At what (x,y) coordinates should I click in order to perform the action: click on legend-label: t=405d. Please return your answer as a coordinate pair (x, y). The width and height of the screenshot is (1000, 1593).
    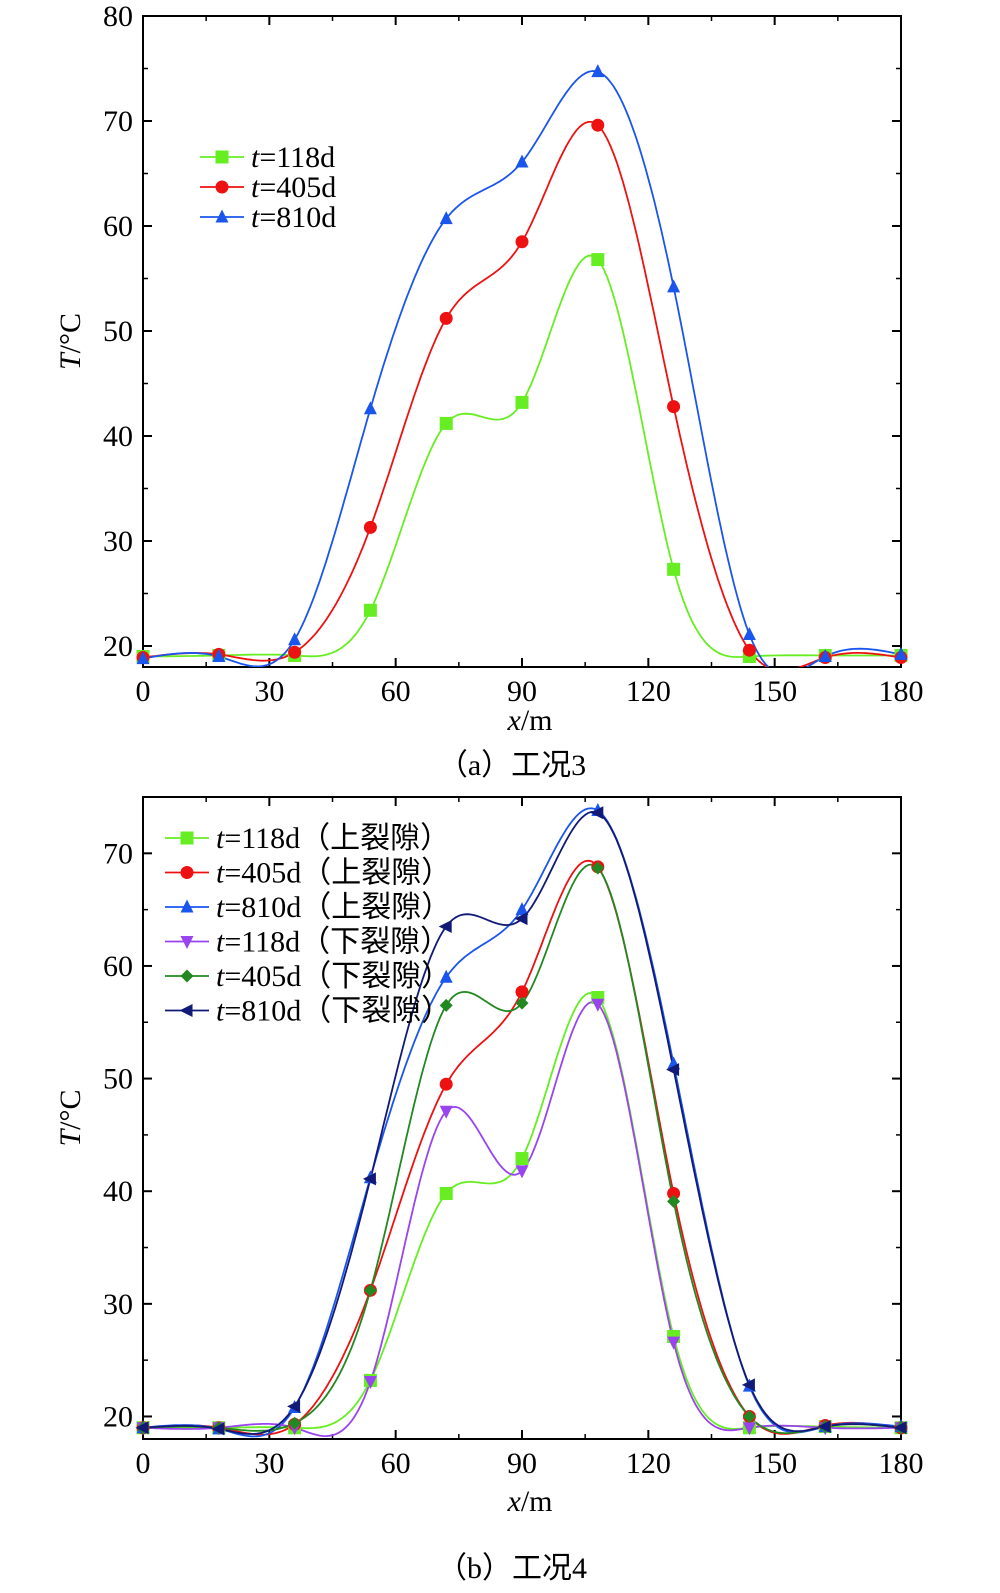
    Looking at the image, I should click on (293, 187).